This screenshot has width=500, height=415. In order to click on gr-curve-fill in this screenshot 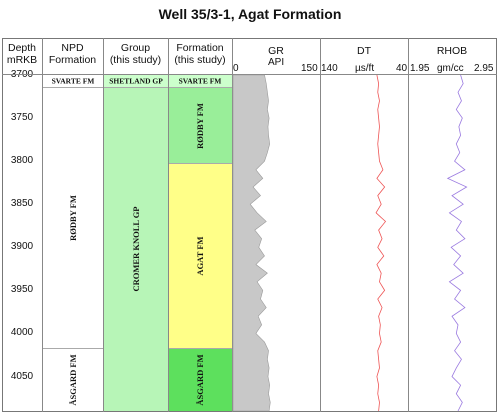, I will do `click(251, 243)`.